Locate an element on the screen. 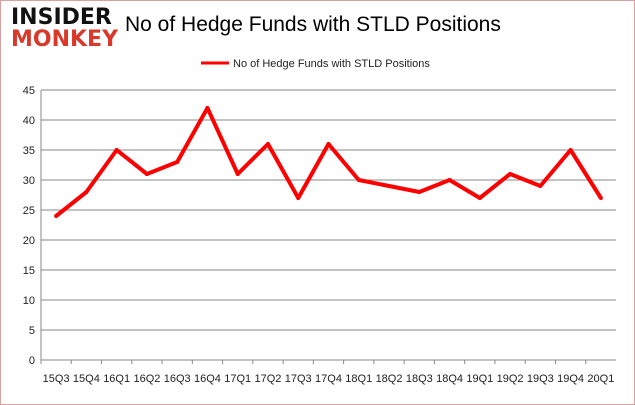 This screenshot has height=405, width=635. x-tick-label: 19Q4 is located at coordinates (570, 379).